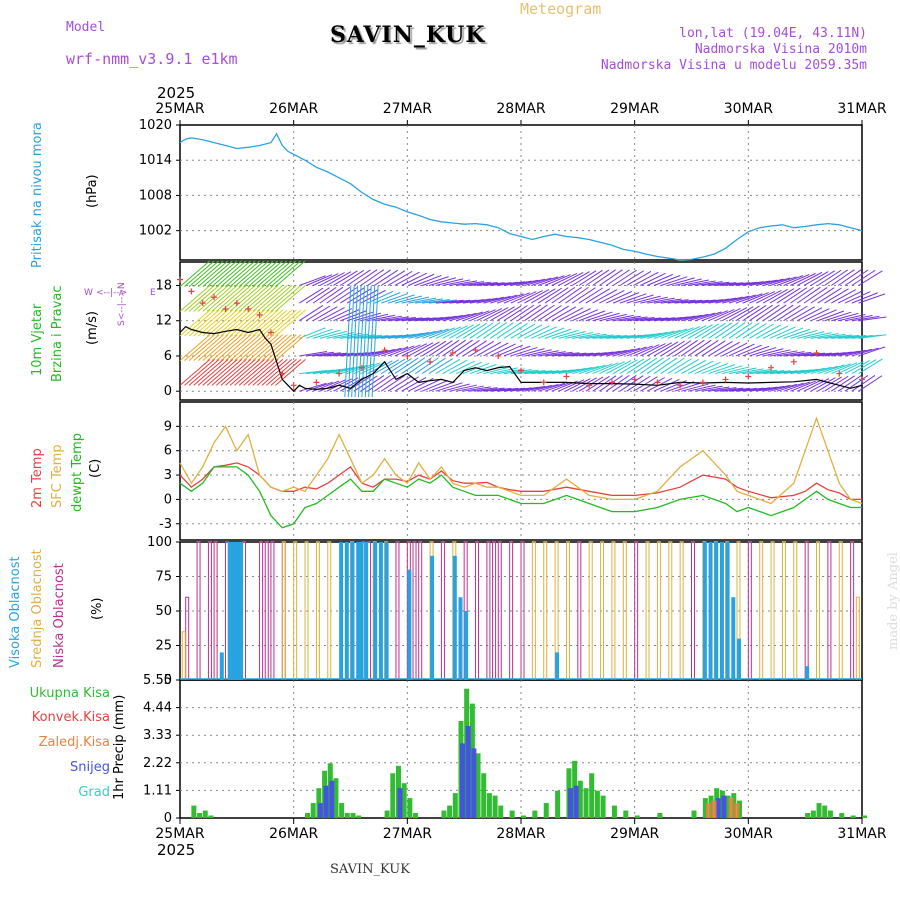 This screenshot has width=900, height=900. What do you see at coordinates (708, 810) in the screenshot?
I see `precip-freezing-bar` at bounding box center [708, 810].